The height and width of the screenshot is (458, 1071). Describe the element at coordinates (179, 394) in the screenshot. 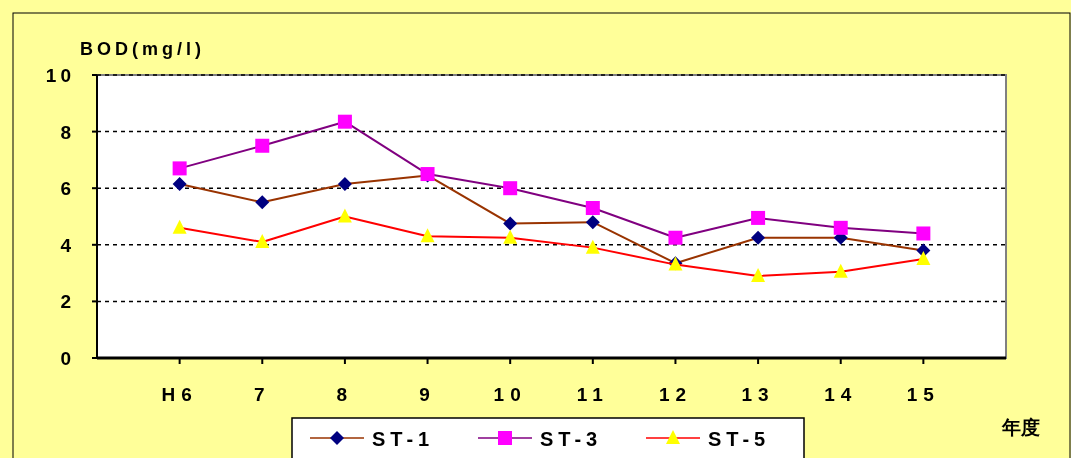

I see `x-tick-label: H6` at that location.